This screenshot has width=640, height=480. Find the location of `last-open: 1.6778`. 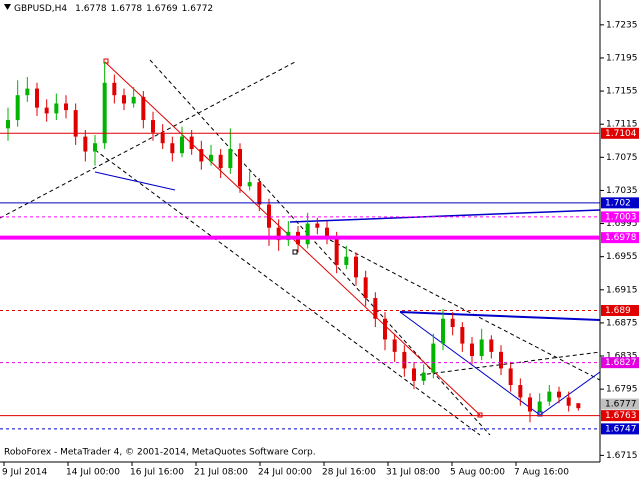

last-open: 1.6778 is located at coordinates (91, 9).